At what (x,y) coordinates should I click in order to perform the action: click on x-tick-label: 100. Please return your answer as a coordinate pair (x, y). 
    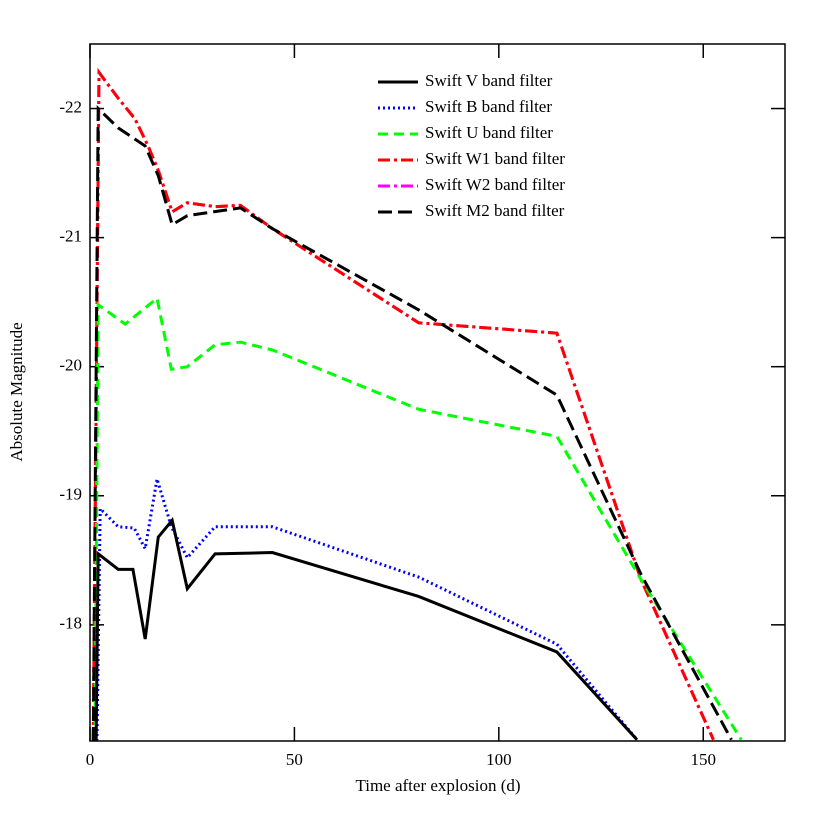
    Looking at the image, I should click on (499, 759).